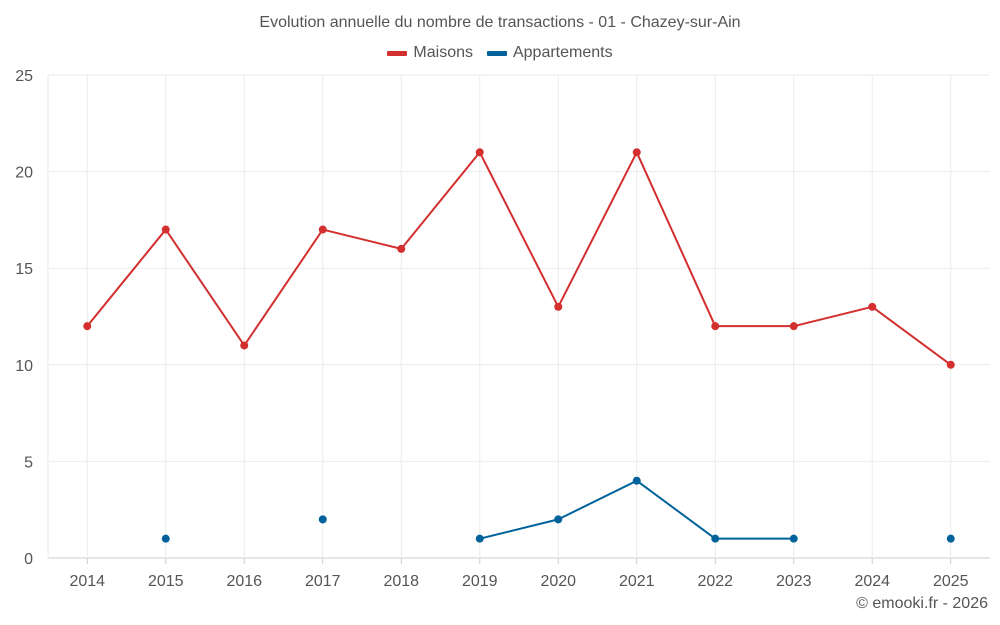 The image size is (1000, 625). Describe the element at coordinates (443, 52) in the screenshot. I see `legend-label-maisons: Maisons` at that location.